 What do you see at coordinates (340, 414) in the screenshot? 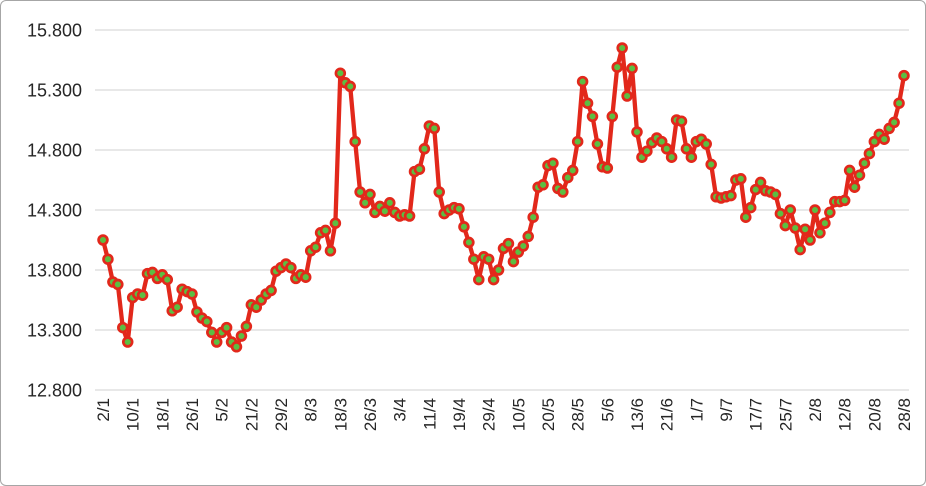
I see `x-tick-label: 18/3` at bounding box center [340, 414].